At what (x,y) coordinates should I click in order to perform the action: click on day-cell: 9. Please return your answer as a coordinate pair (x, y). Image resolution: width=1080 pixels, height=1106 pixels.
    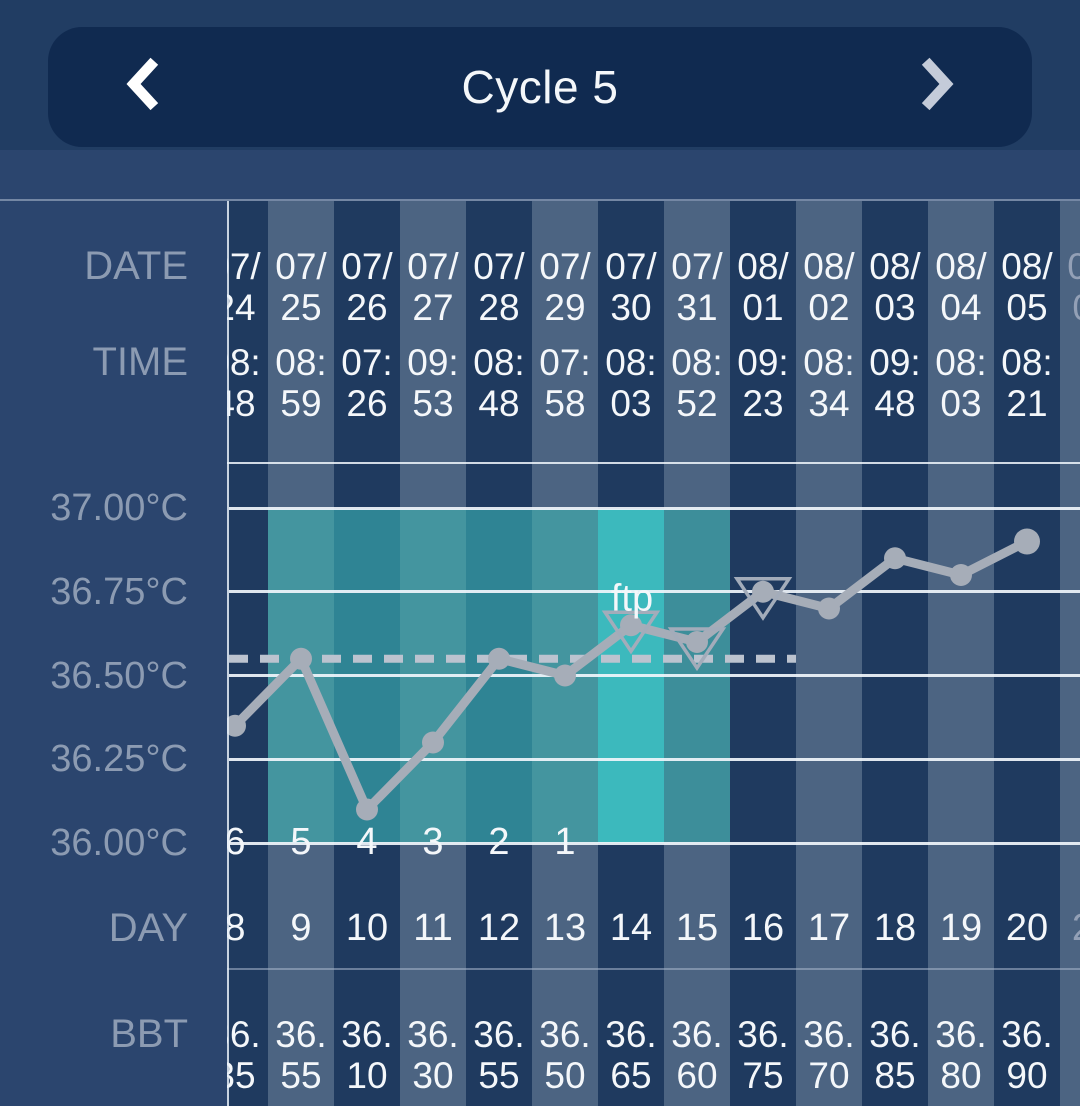
    Looking at the image, I should click on (301, 928).